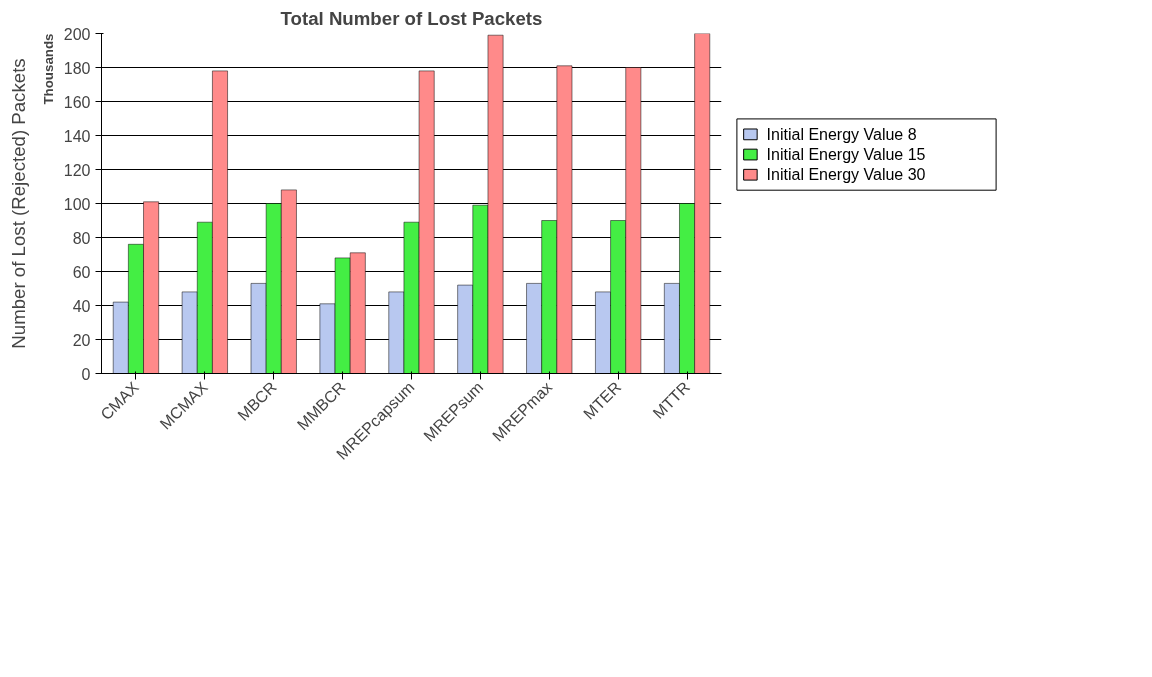 The width and height of the screenshot is (1152, 677). I want to click on y-tick-label: 200, so click(77, 34).